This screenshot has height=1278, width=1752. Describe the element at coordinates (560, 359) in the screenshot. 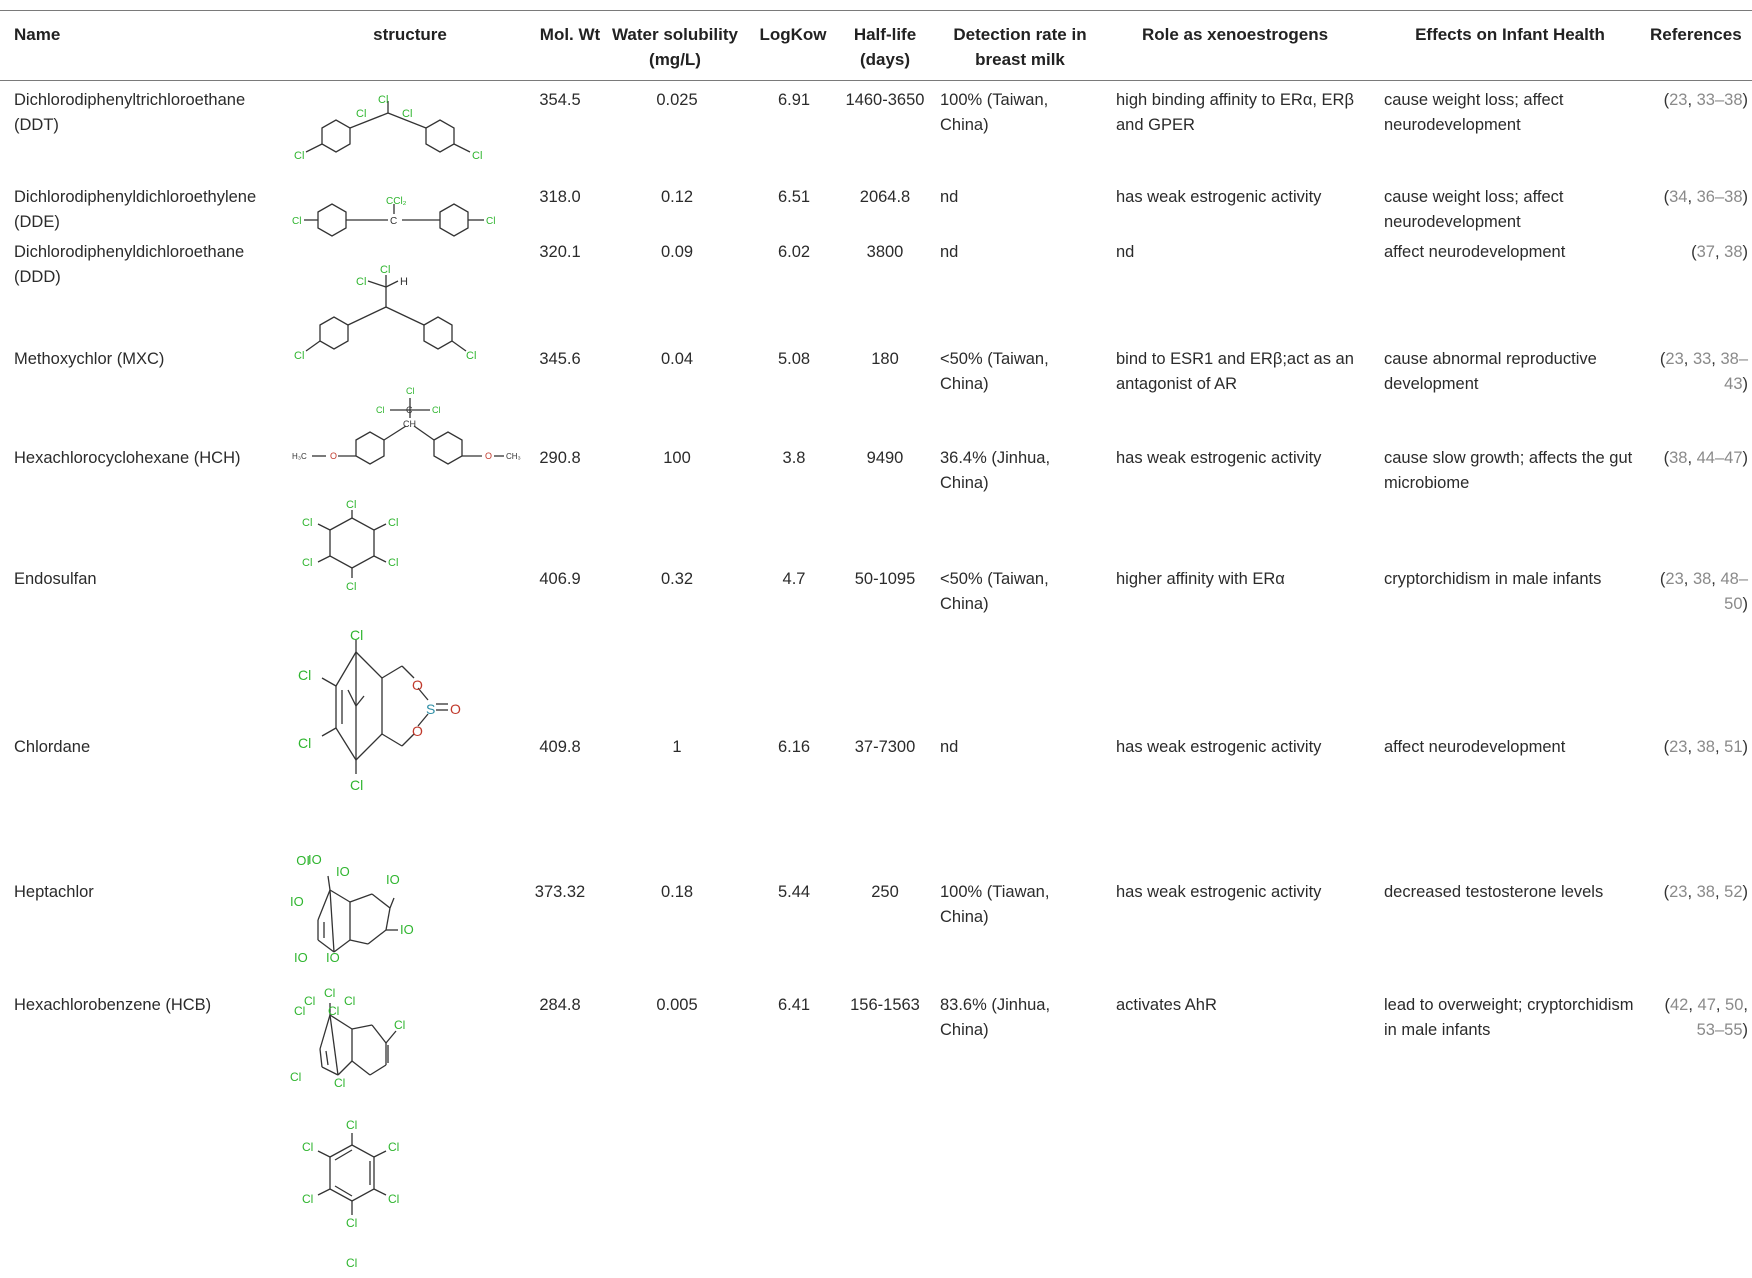

I see `cell-mw: 345.6` at that location.